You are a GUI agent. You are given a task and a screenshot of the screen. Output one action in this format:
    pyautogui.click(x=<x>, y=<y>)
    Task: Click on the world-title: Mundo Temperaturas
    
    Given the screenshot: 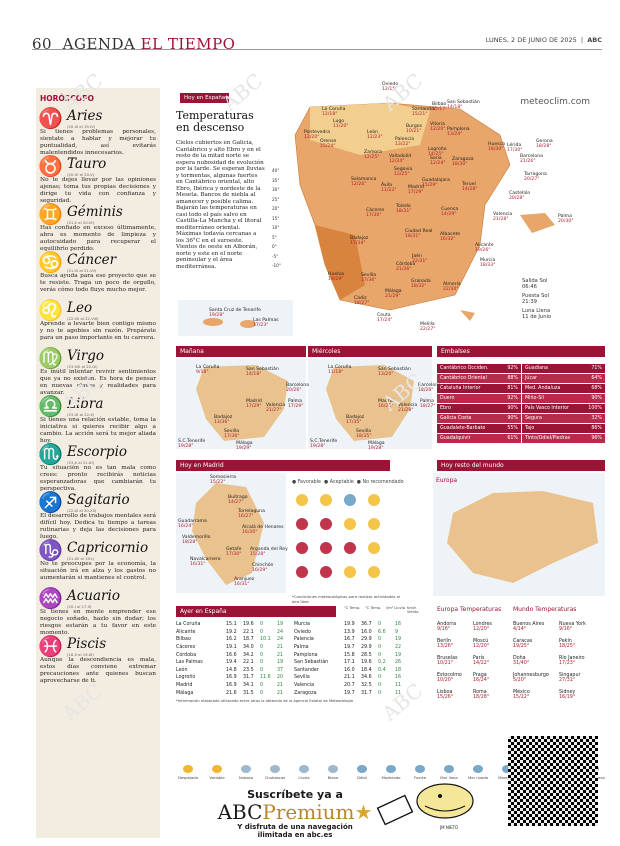 What is the action you would take?
    pyautogui.click(x=545, y=609)
    